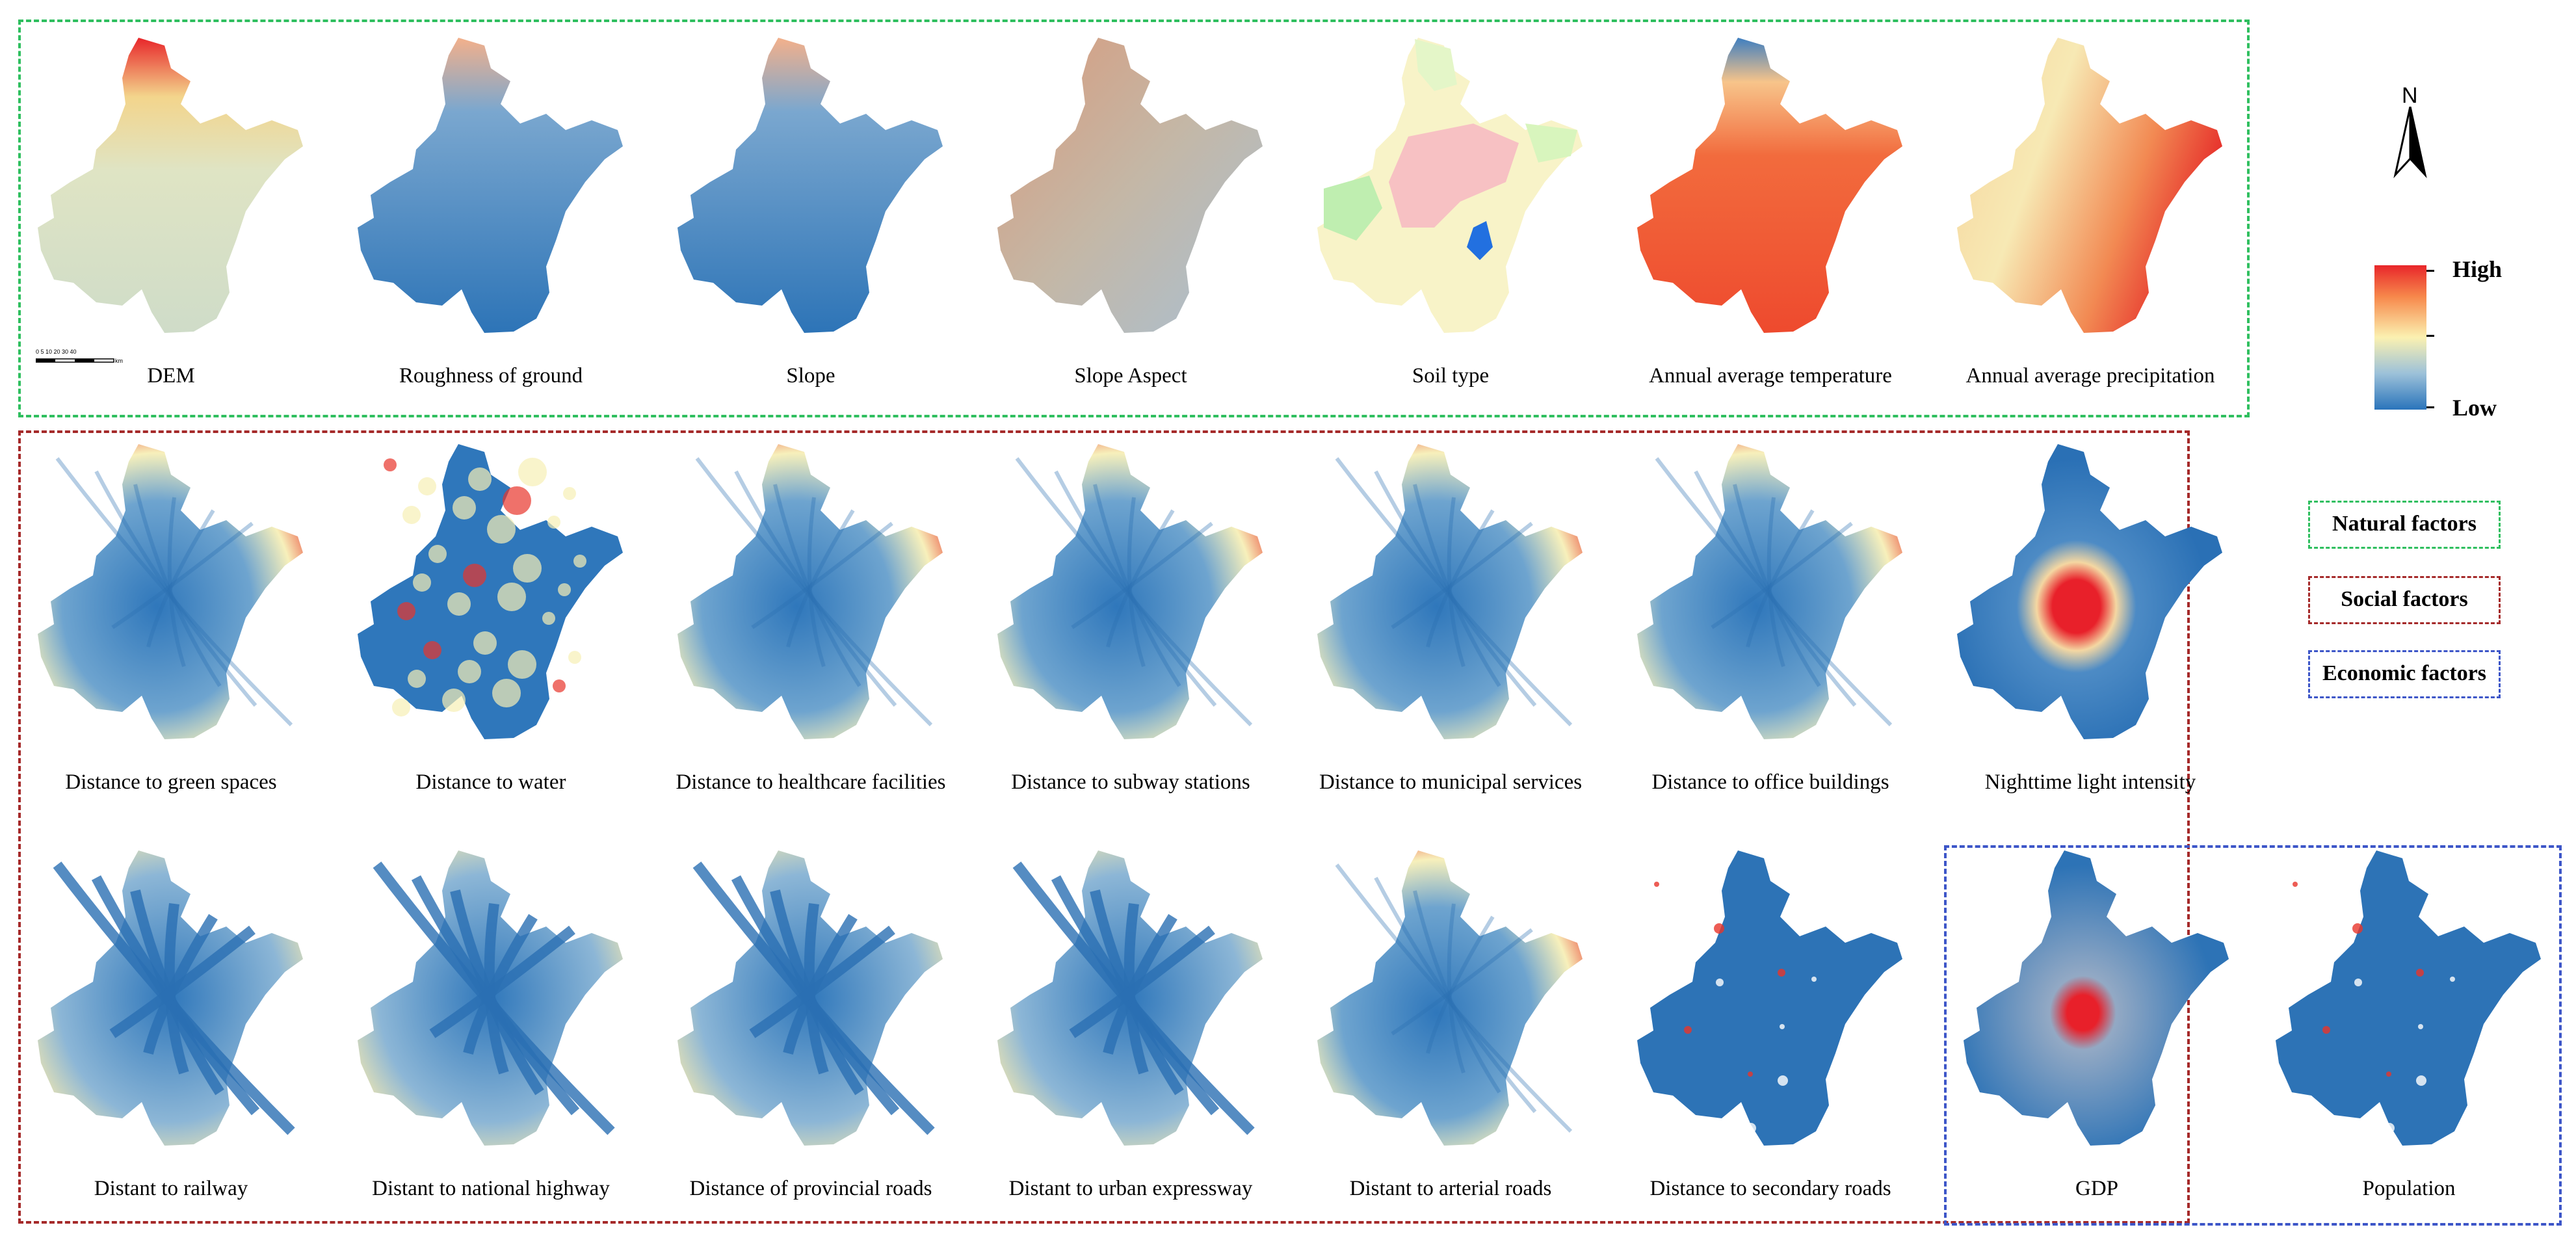 The width and height of the screenshot is (2576, 1249). What do you see at coordinates (2477, 269) in the screenshot?
I see `legend-high-label: High` at bounding box center [2477, 269].